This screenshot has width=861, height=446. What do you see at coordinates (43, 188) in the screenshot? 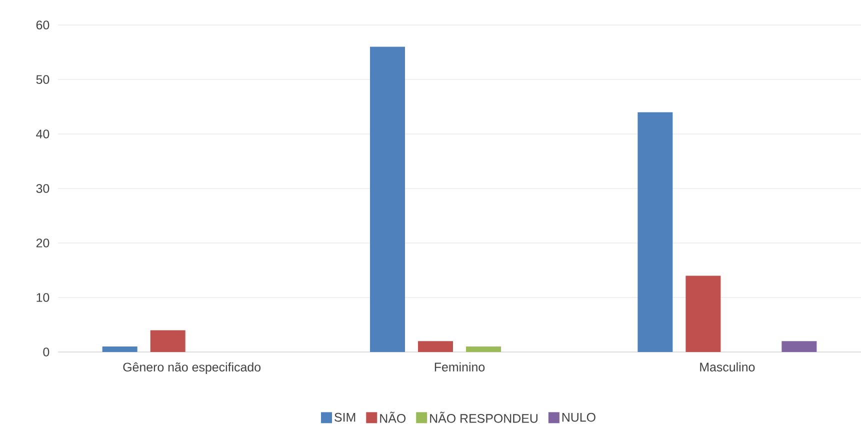
I see `y-tick-label: 30` at bounding box center [43, 188].